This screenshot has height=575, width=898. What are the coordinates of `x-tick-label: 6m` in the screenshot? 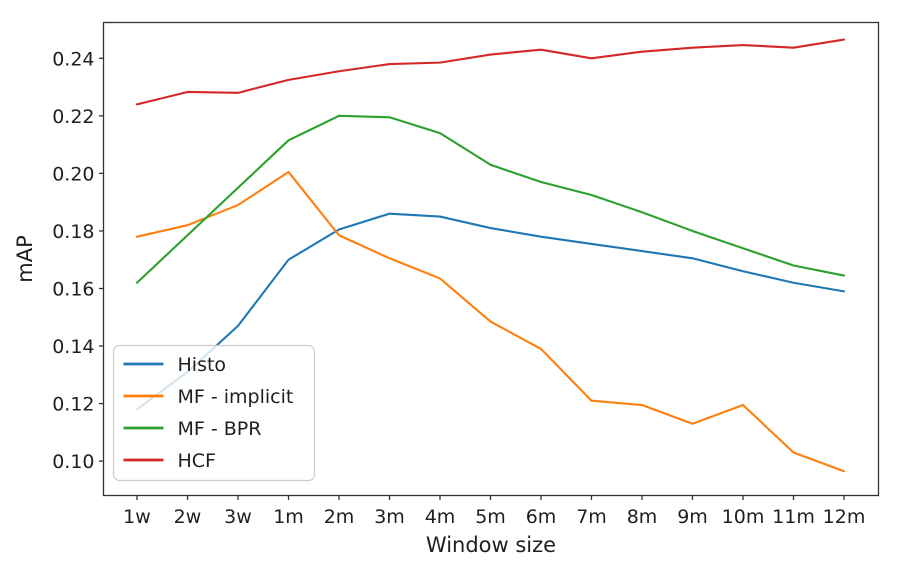 It's located at (541, 517).